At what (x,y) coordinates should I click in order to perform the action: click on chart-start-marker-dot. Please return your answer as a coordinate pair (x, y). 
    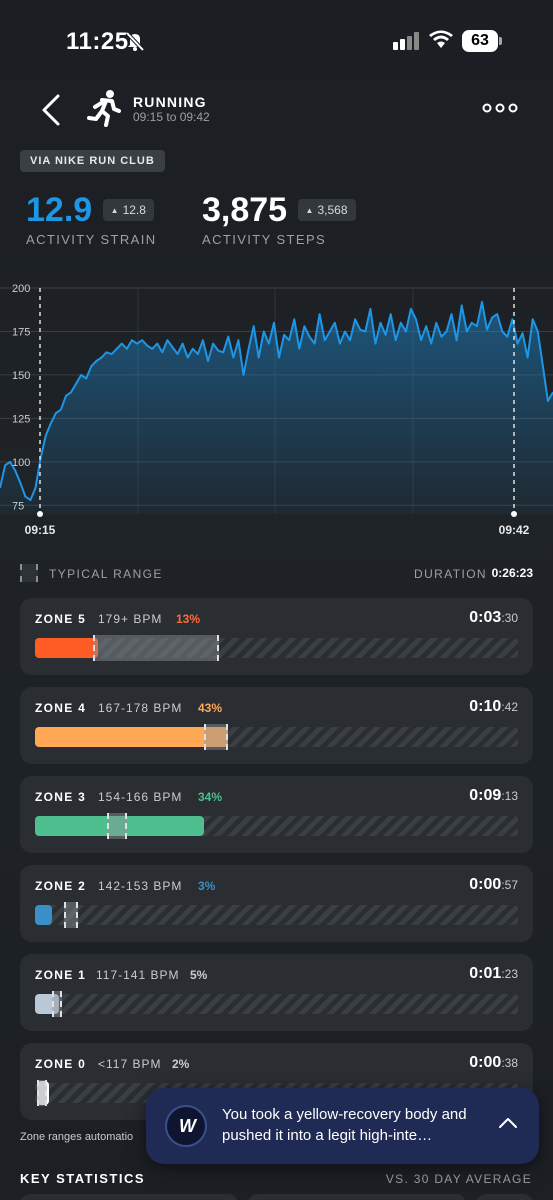
    Looking at the image, I should click on (40, 514).